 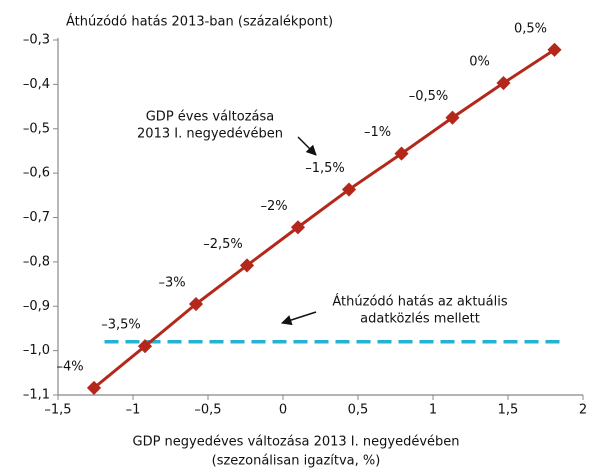 What do you see at coordinates (429, 96) in the screenshot?
I see `point-label: –0,5%` at bounding box center [429, 96].